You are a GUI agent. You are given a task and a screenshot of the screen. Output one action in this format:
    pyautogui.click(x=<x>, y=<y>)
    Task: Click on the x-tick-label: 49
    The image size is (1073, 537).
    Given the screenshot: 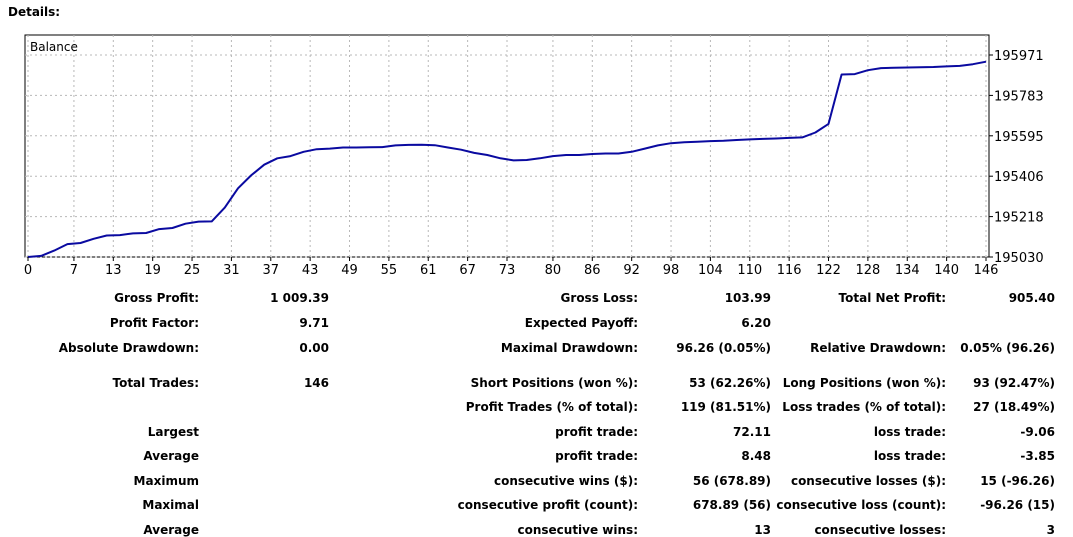 What is the action you would take?
    pyautogui.click(x=349, y=270)
    